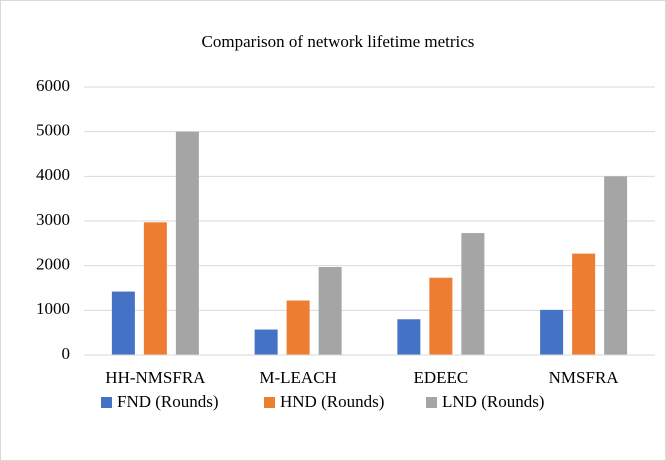 Image resolution: width=666 pixels, height=461 pixels. Describe the element at coordinates (168, 401) in the screenshot. I see `legend-label: FND (Rounds)` at that location.